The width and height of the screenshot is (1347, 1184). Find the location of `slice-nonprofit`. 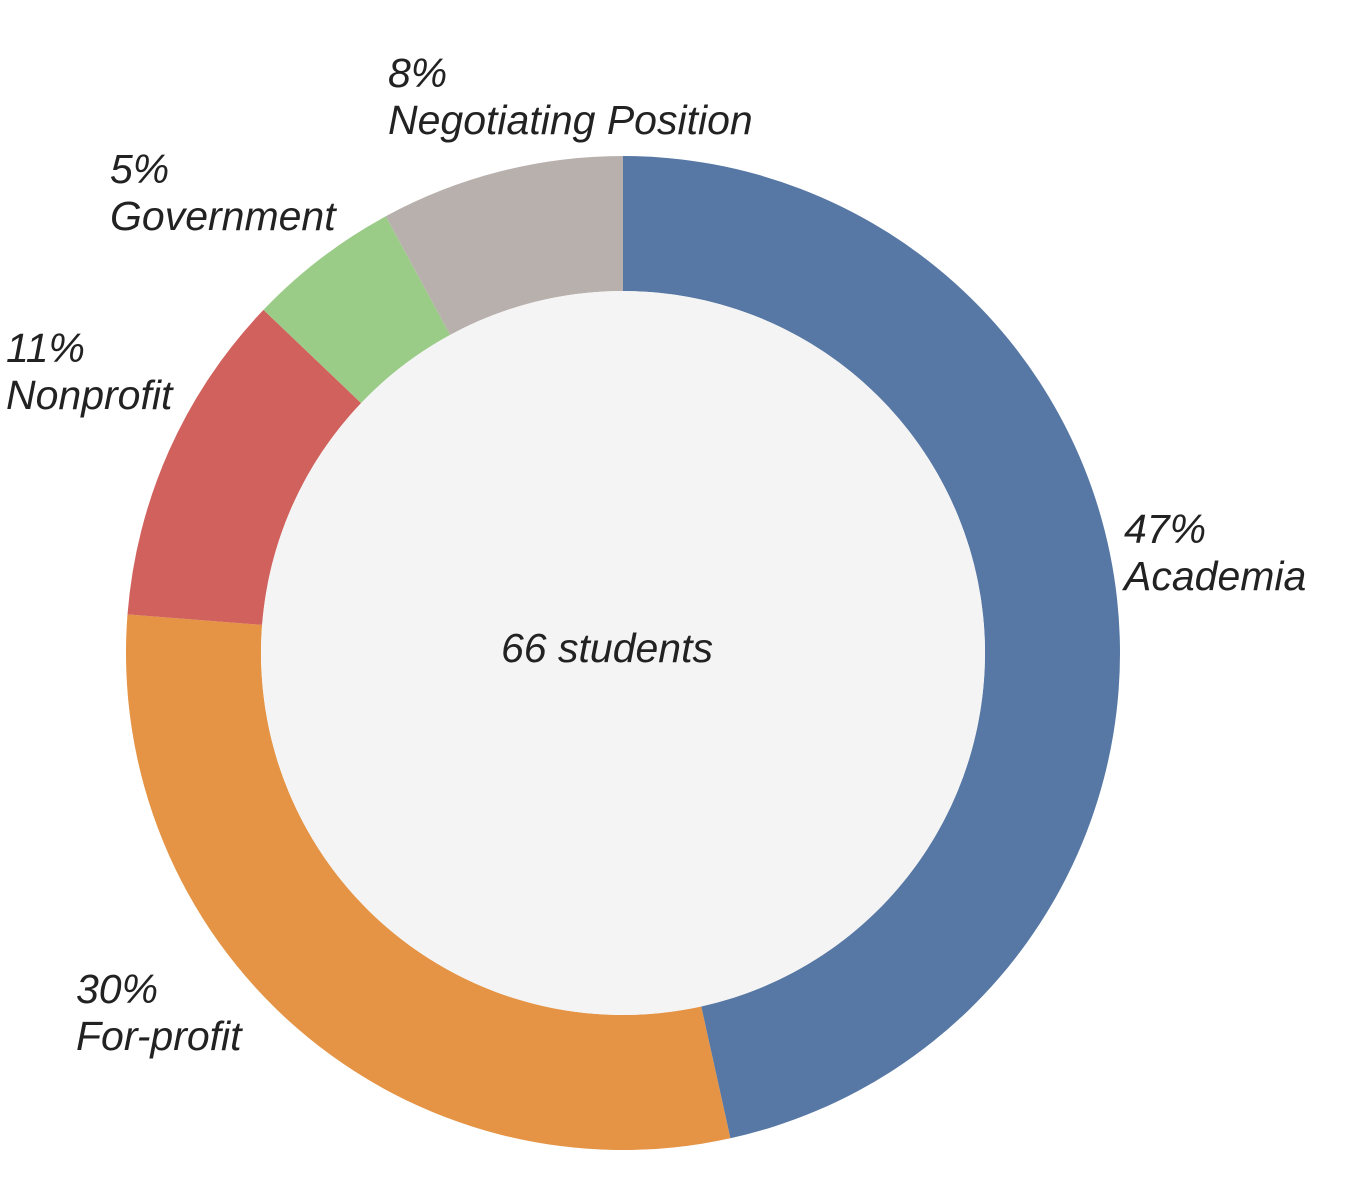

slice-nonprofit is located at coordinates (244, 467).